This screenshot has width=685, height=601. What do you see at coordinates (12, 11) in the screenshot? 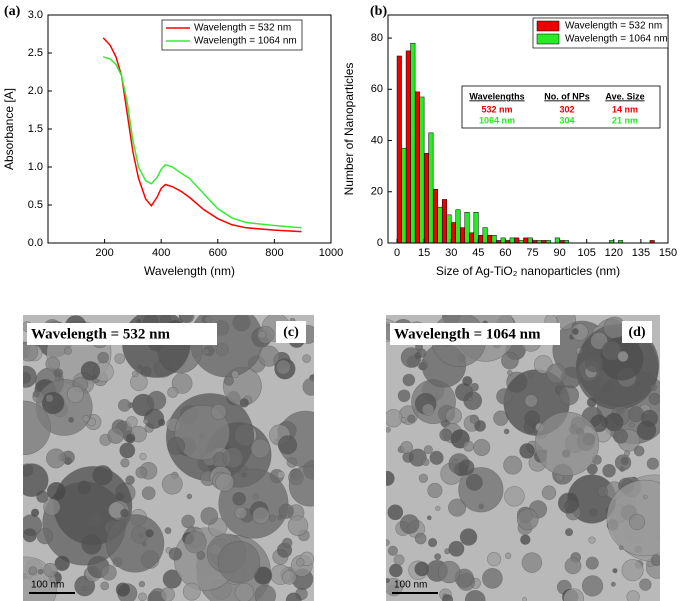
I see `panel-label: (a)` at bounding box center [12, 11].